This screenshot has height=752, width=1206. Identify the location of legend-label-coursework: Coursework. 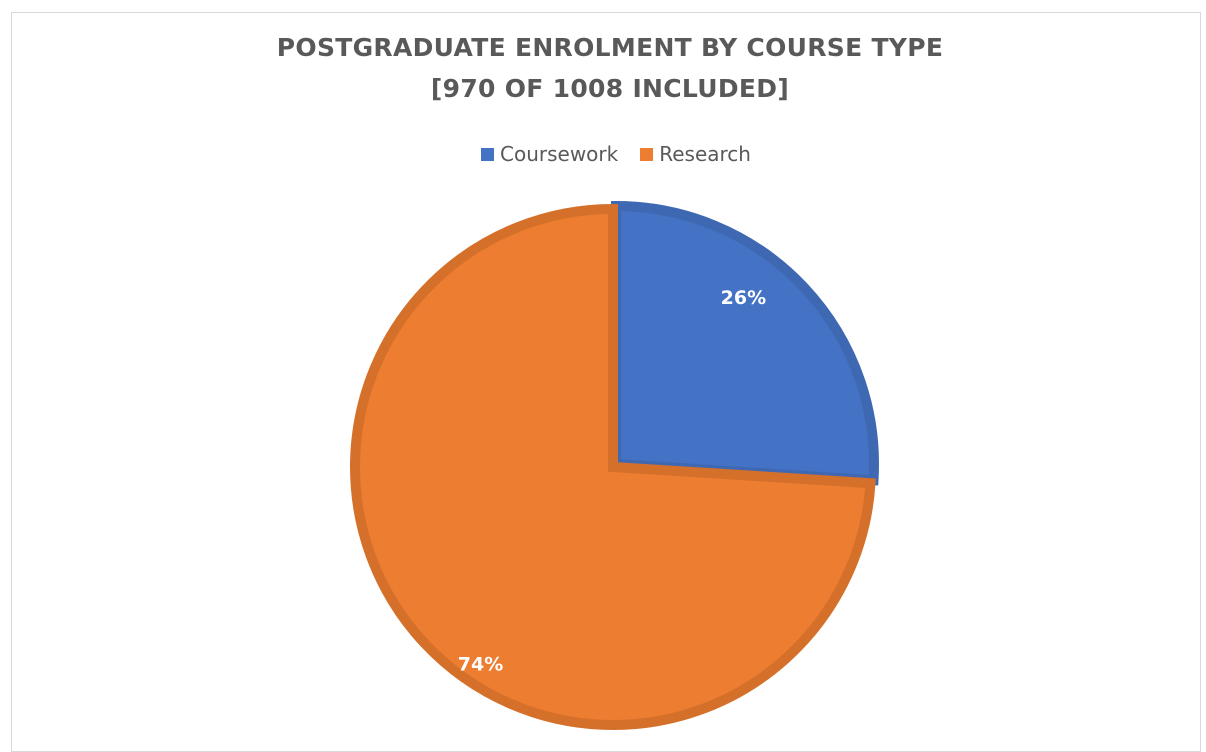
(559, 154).